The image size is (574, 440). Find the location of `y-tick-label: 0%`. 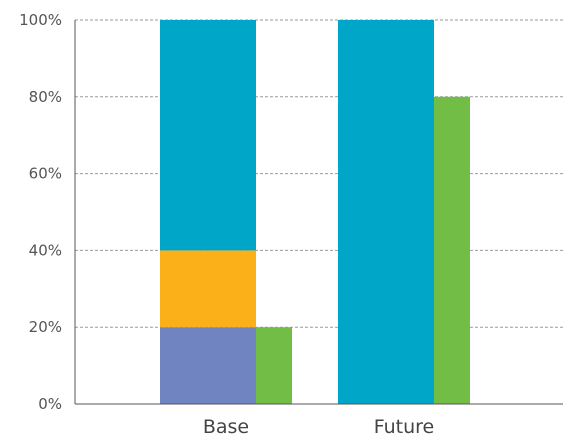

y-tick-label: 0% is located at coordinates (50, 404).